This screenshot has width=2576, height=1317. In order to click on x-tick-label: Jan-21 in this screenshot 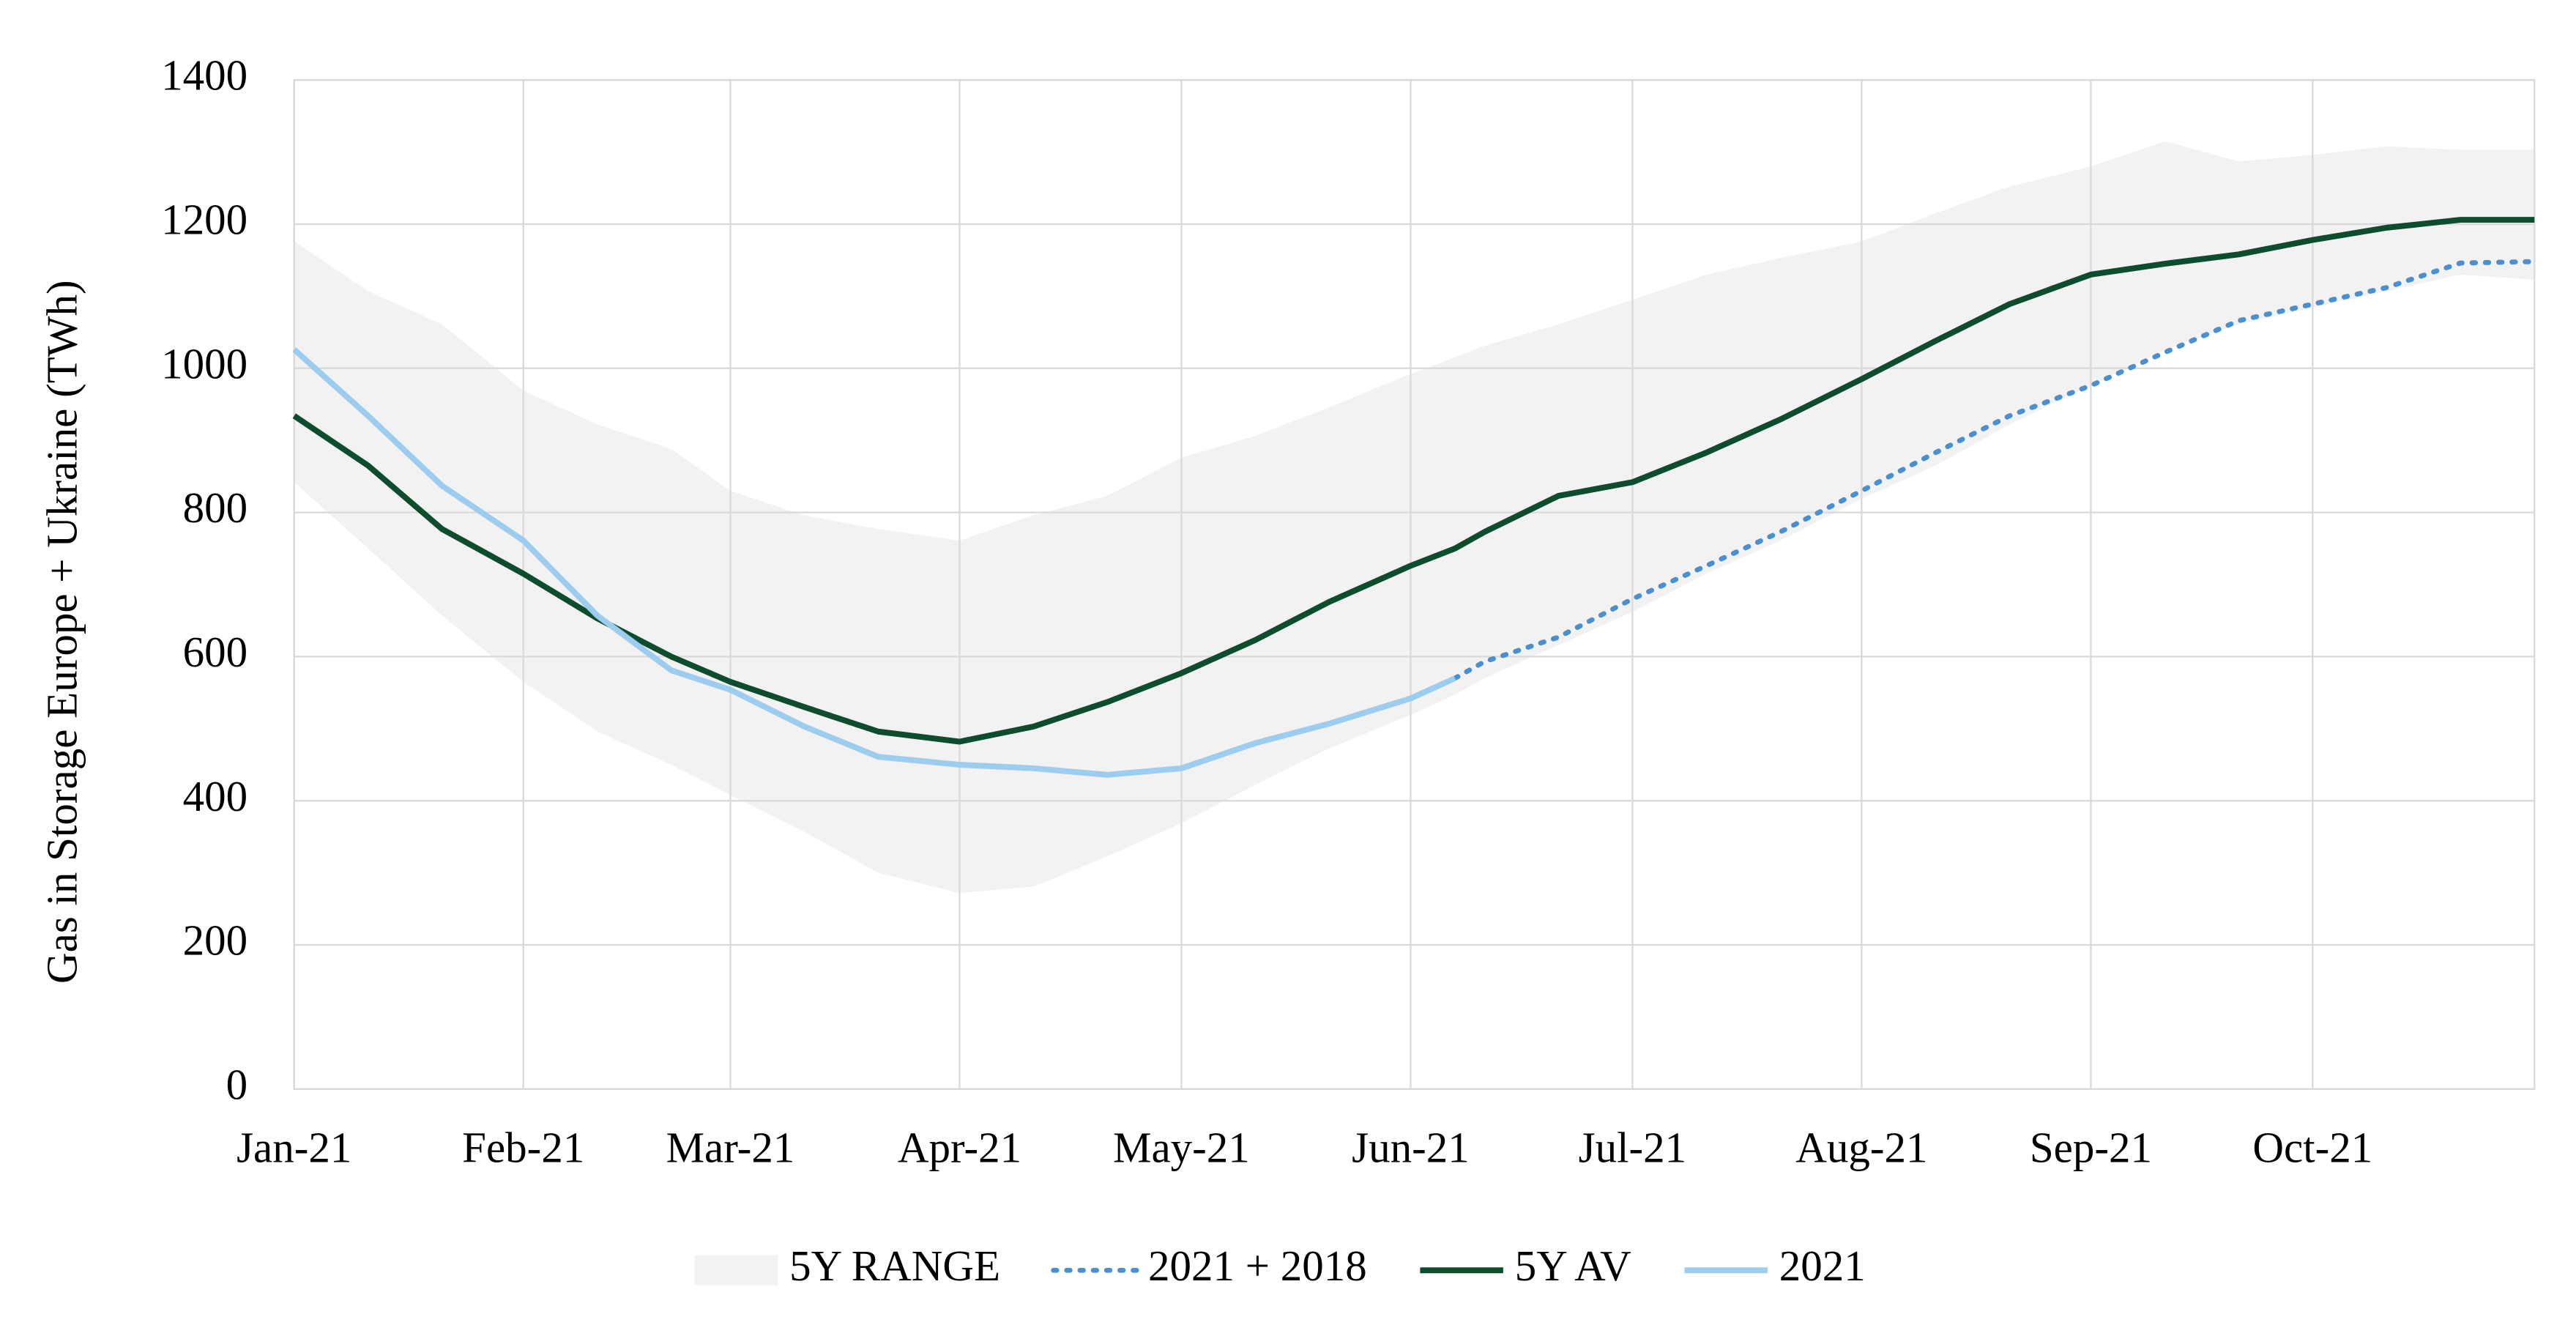, I will do `click(294, 1148)`.